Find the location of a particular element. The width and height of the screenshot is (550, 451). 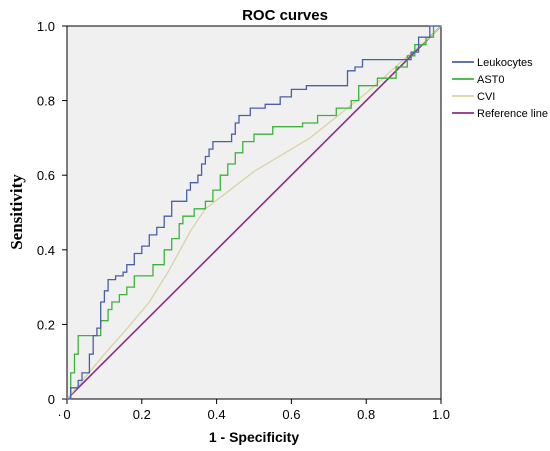

x-tick-label: 0.4 is located at coordinates (217, 414).